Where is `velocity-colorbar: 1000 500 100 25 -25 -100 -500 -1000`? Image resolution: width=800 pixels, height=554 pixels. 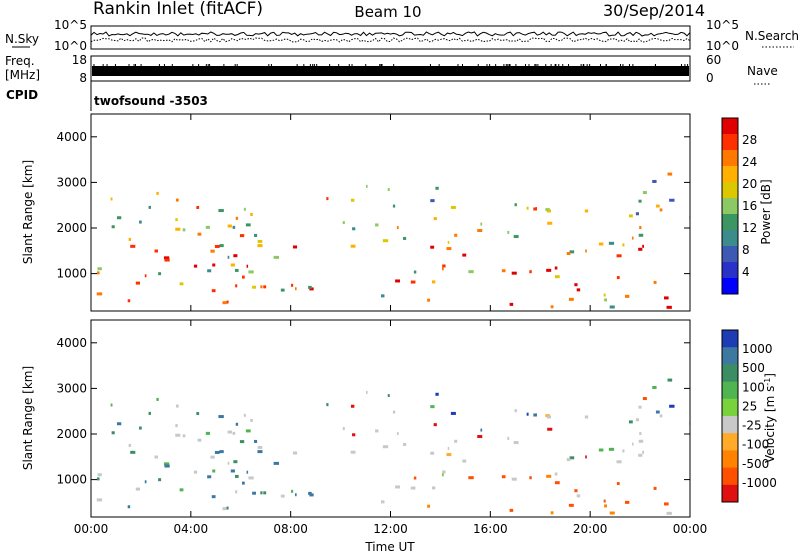
velocity-colorbar: 1000 500 100 25 -25 -100 -500 -1000 is located at coordinates (749, 416).